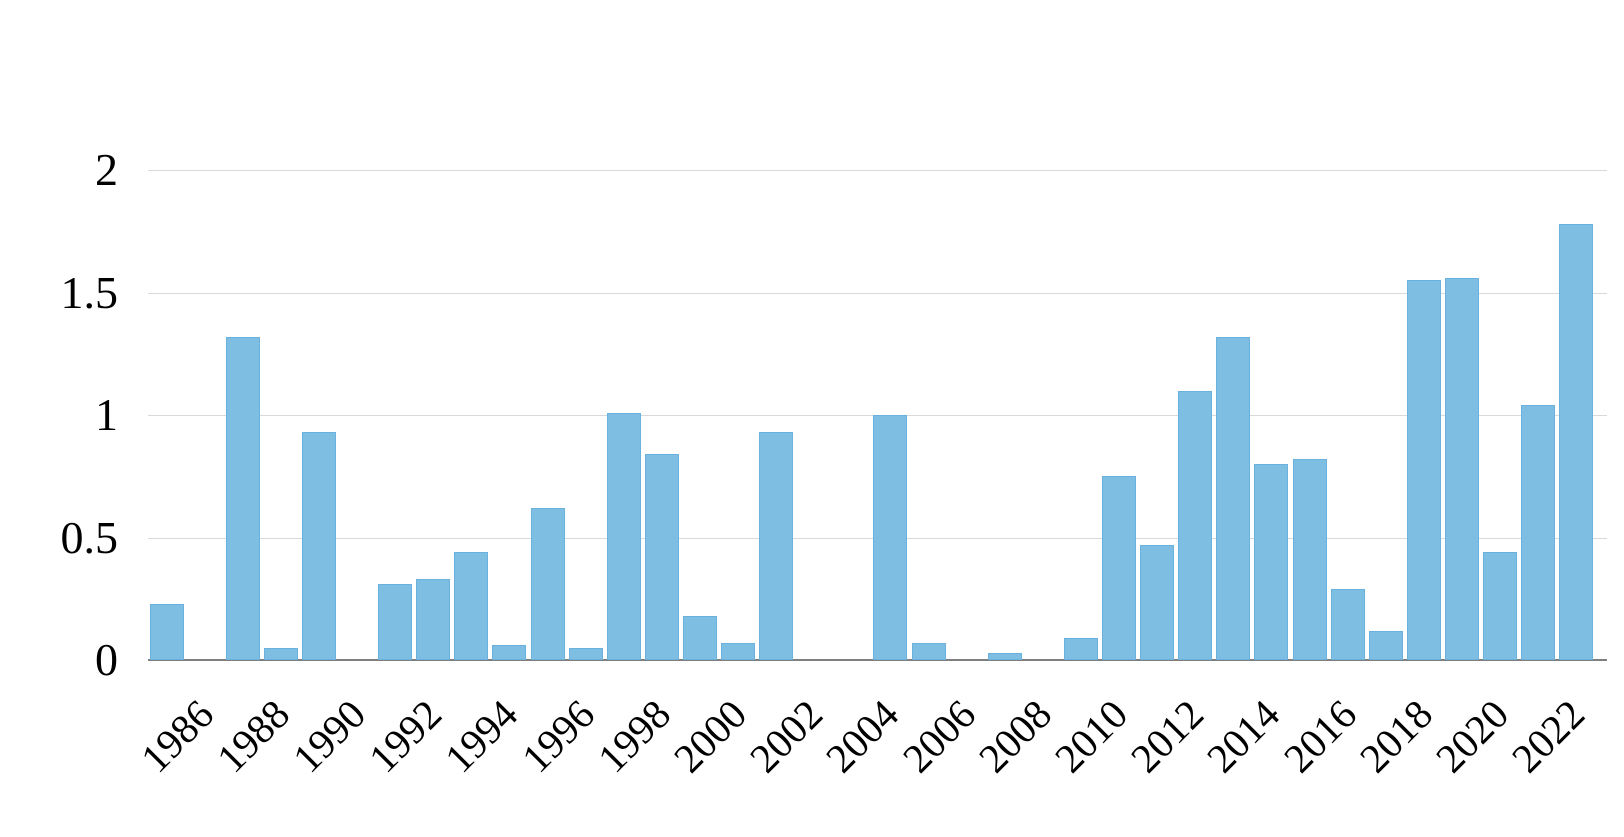 The image size is (1624, 837). What do you see at coordinates (242, 498) in the screenshot?
I see `bar-1988` at bounding box center [242, 498].